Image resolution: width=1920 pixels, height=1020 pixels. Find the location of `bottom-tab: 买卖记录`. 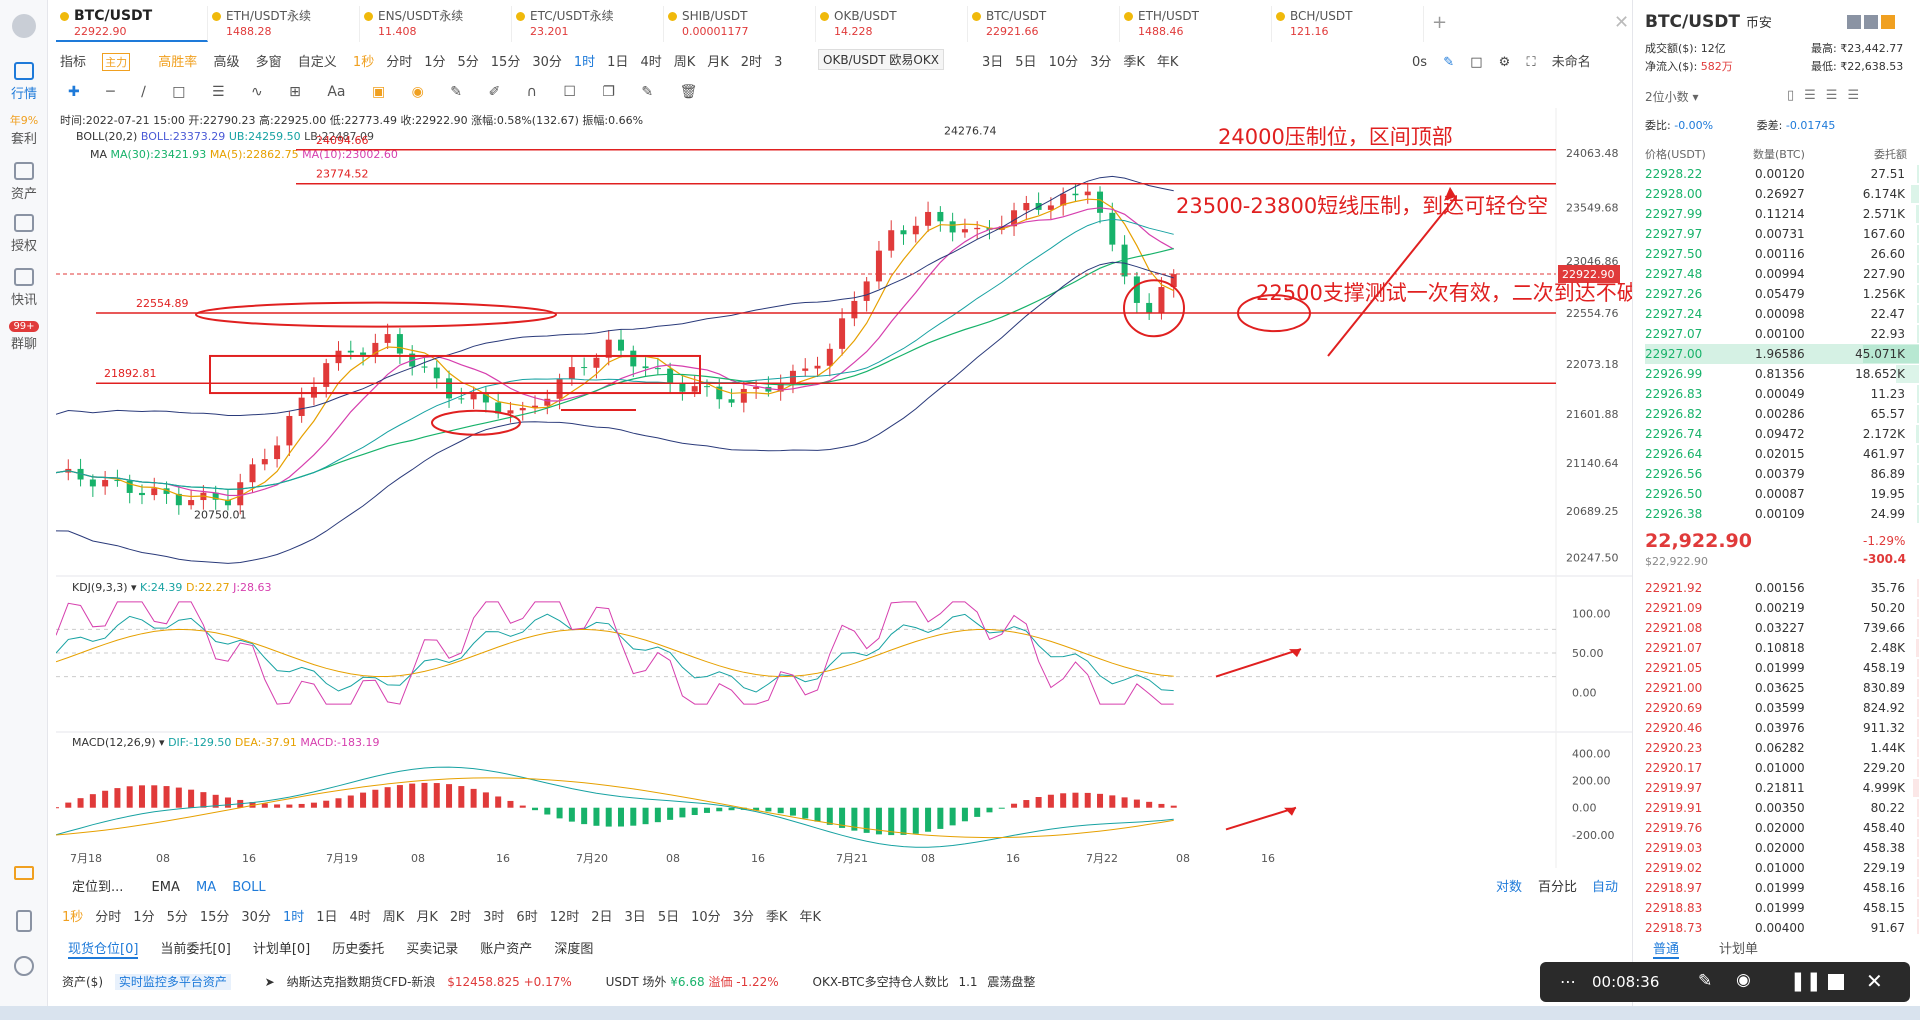

bottom-tab: 买卖记录 is located at coordinates (432, 949).